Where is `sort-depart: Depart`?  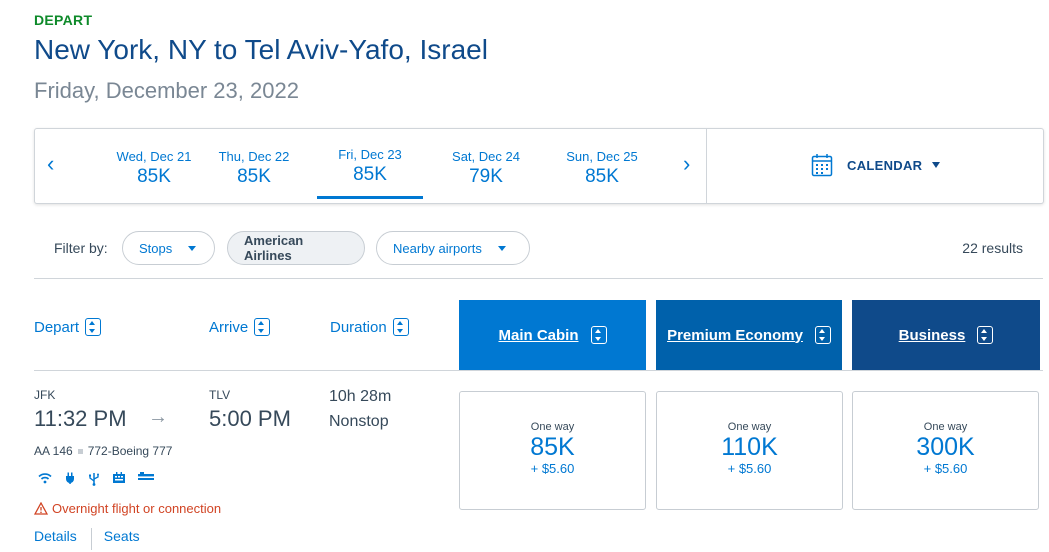
sort-depart: Depart is located at coordinates (68, 327).